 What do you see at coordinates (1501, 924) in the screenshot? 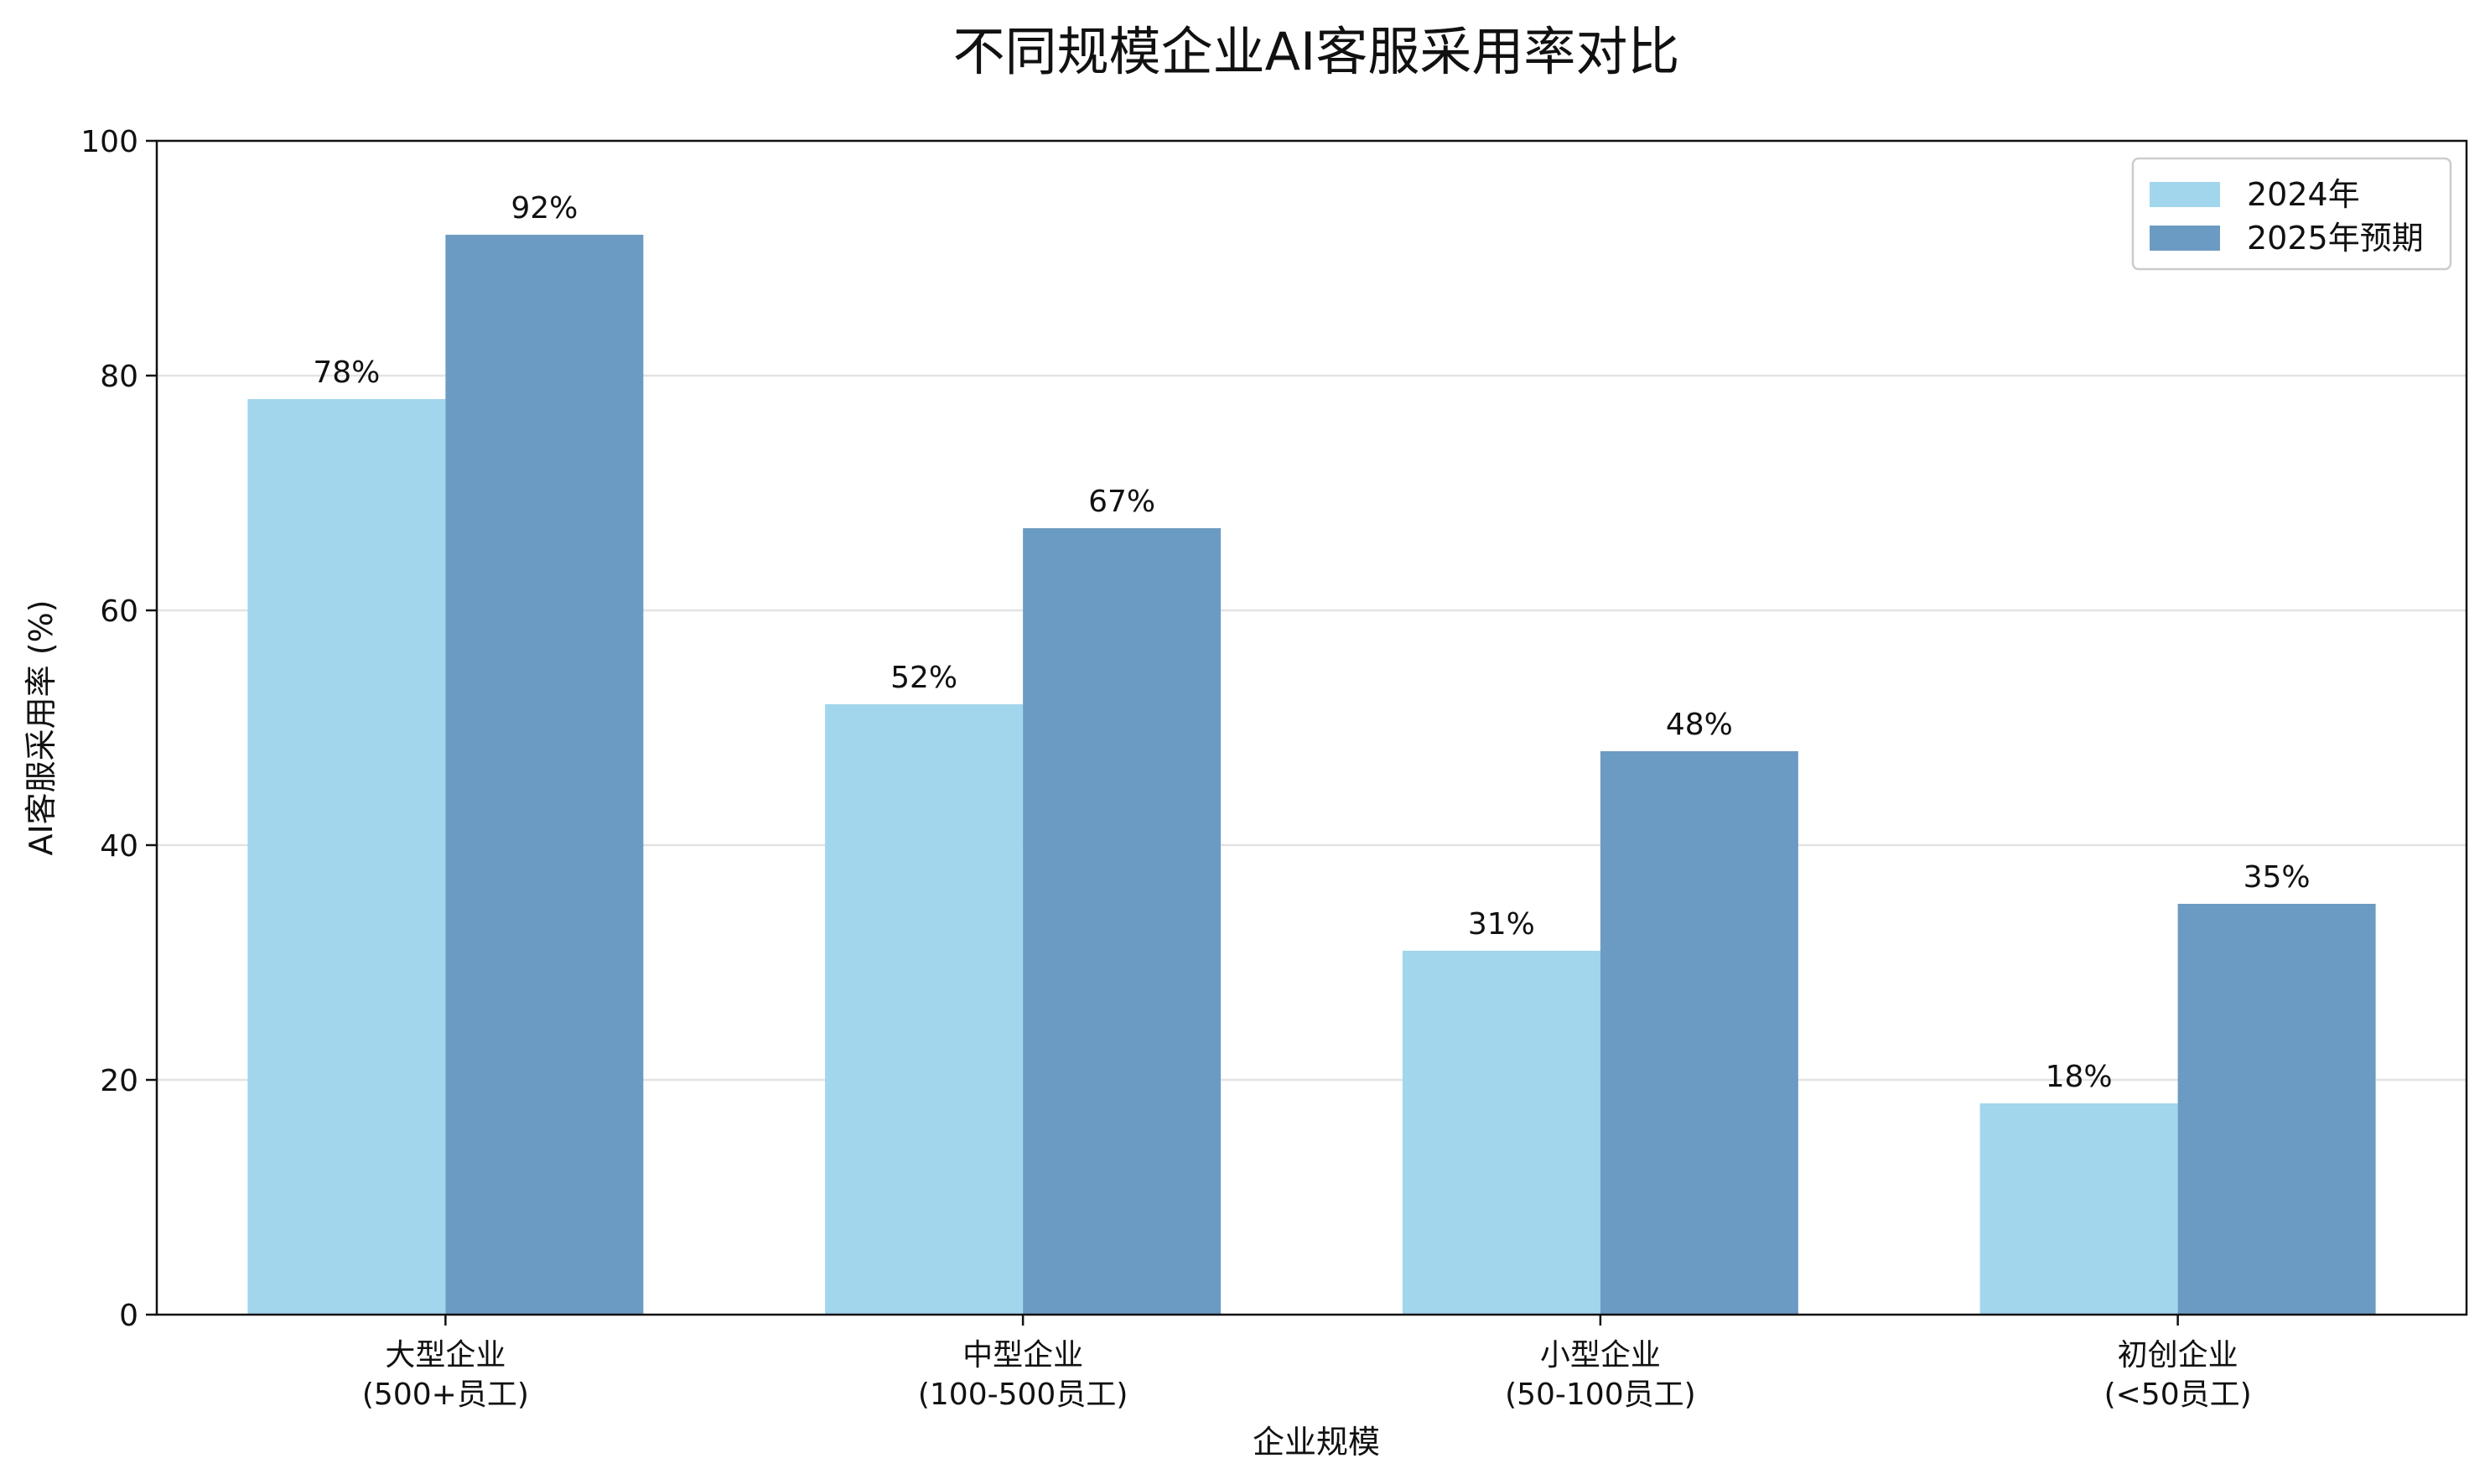
I see `data-label: 31%` at bounding box center [1501, 924].